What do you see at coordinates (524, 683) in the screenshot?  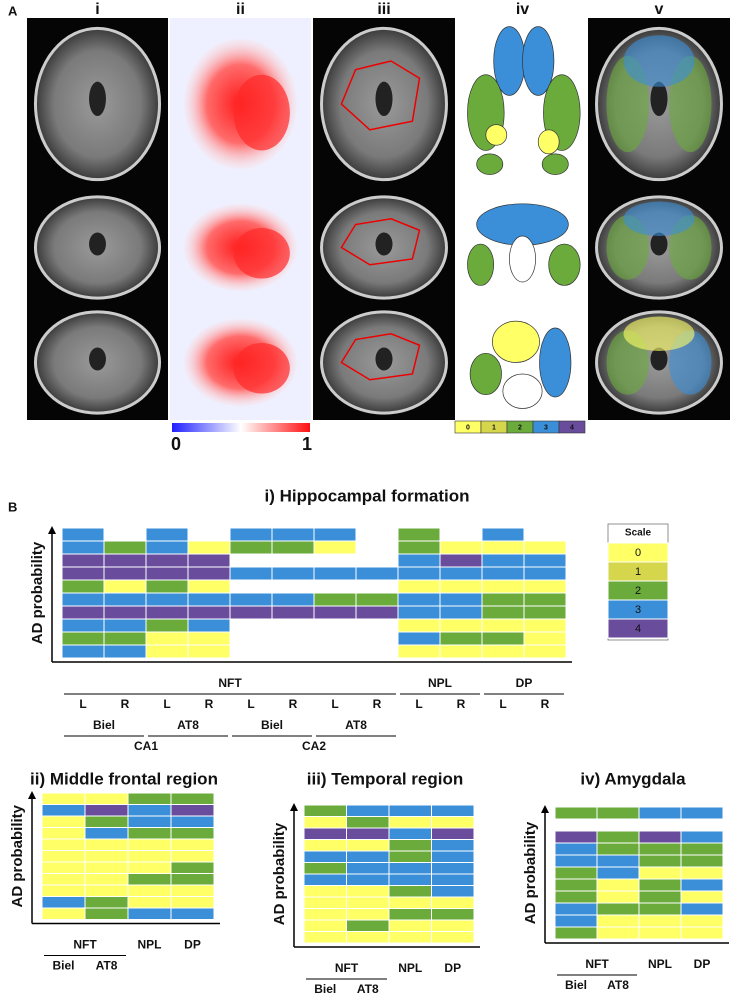 I see `x-group-label: DP` at bounding box center [524, 683].